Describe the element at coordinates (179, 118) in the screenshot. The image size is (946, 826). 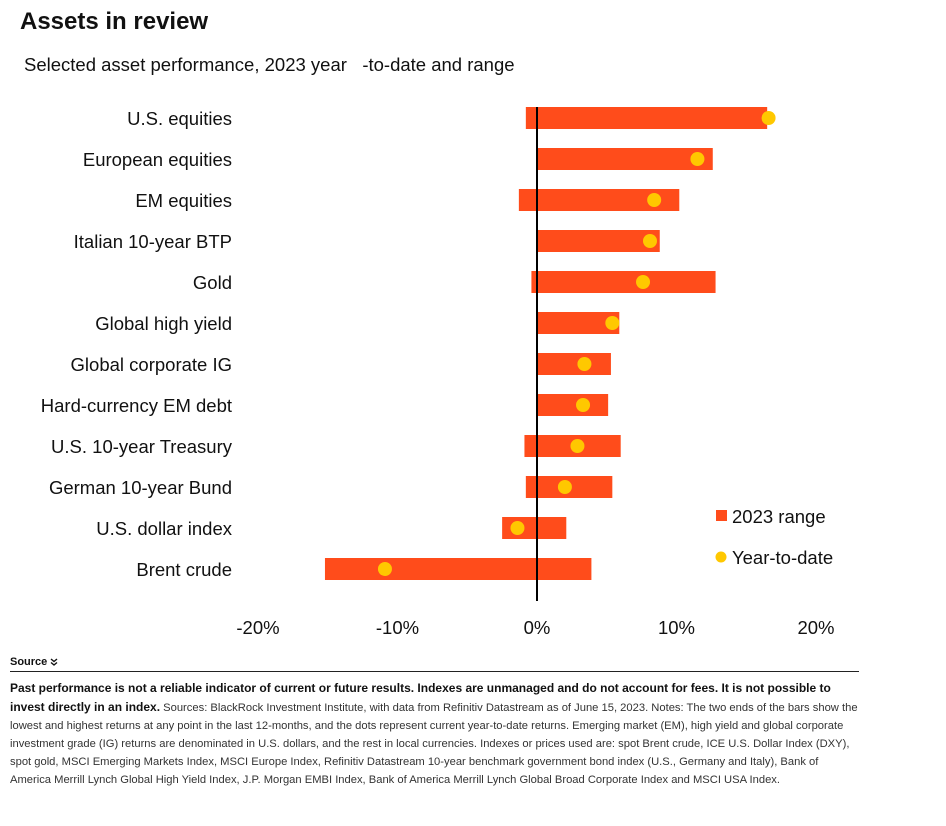
I see `category-label: U.S. equities` at that location.